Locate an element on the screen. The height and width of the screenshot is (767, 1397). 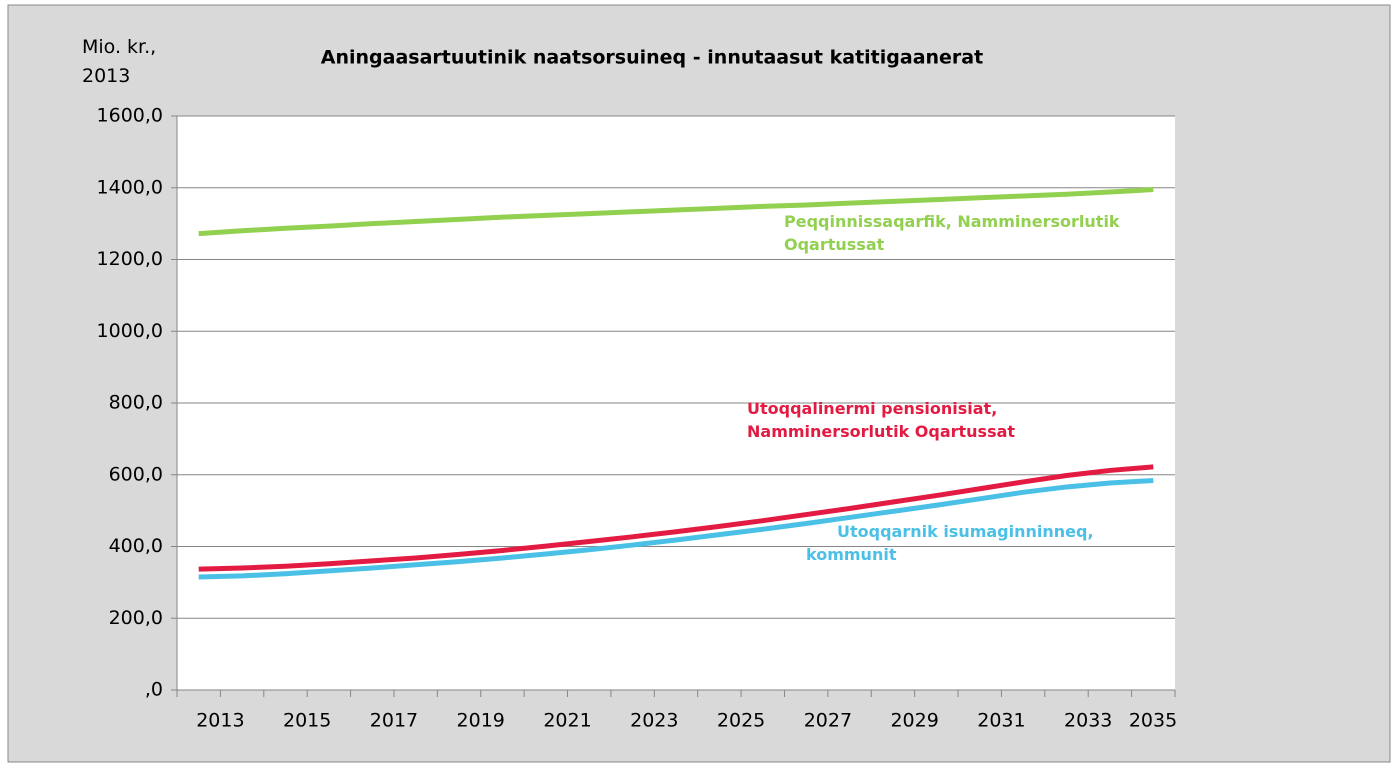
x-tick-label: 2015 is located at coordinates (307, 721).